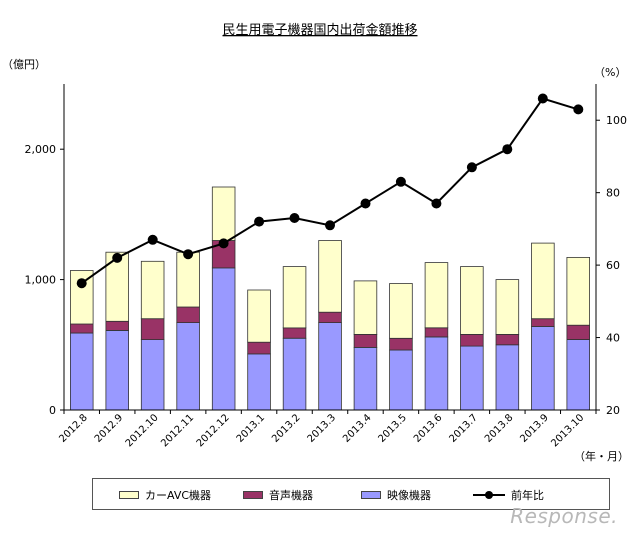 The width and height of the screenshot is (640, 534). I want to click on bar-car-avc-2013.7, so click(472, 300).